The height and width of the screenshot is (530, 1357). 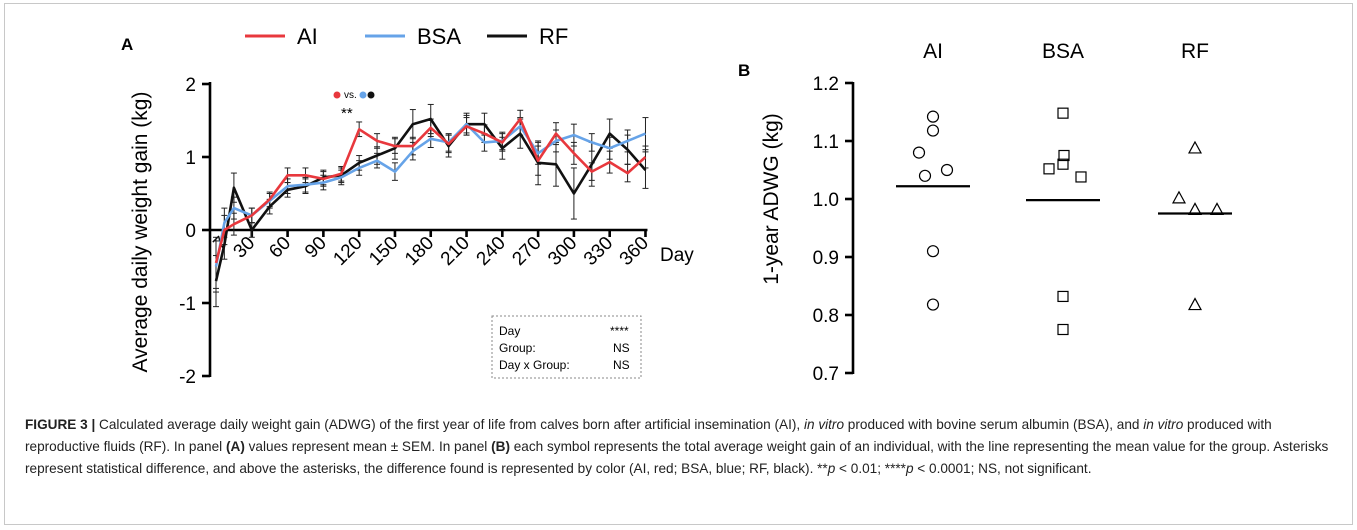 I want to click on x-tick-label: 60, so click(x=280, y=248).